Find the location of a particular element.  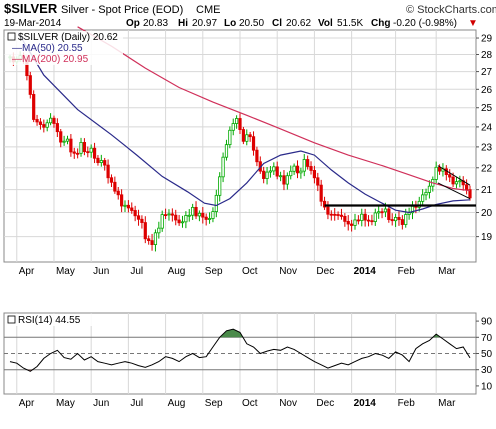

legend-price: $SILVER (Daily) 20.62 is located at coordinates (68, 37).